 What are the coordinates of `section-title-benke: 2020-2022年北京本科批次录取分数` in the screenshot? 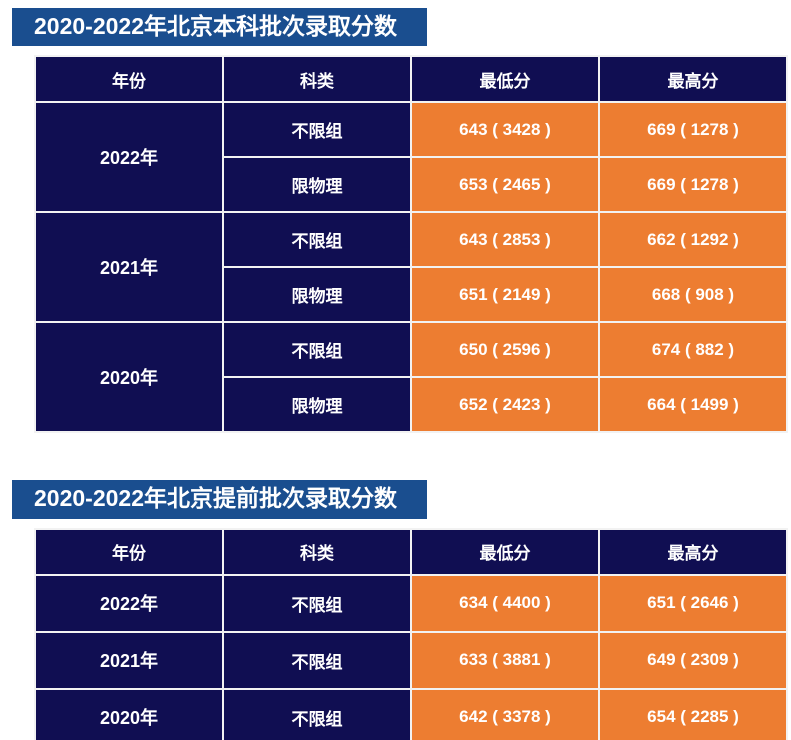 It's located at (219, 27).